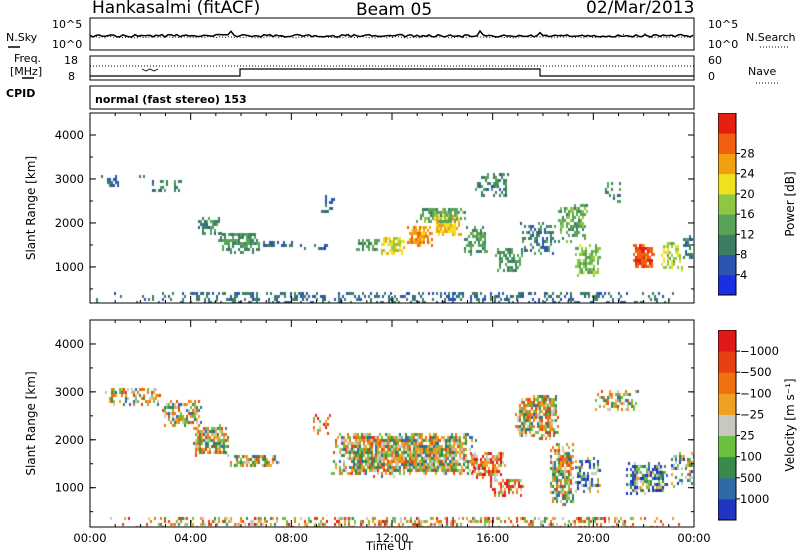 Image resolution: width=800 pixels, height=554 pixels. I want to click on beam-title: Beam 05, so click(394, 10).